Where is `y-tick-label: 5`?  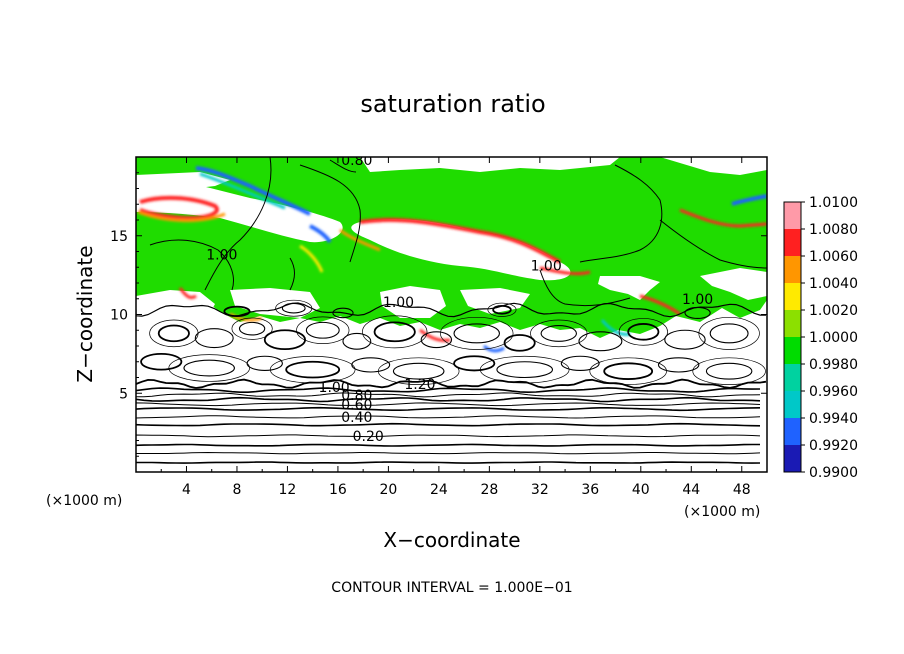 y-tick-label: 5 is located at coordinates (123, 394).